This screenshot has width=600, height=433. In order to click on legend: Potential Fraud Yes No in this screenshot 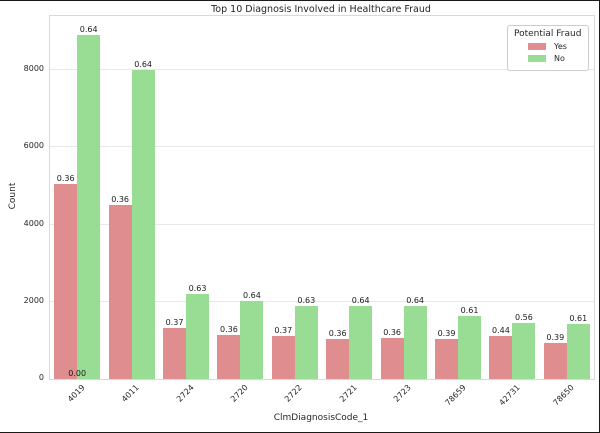, I will do `click(548, 48)`.